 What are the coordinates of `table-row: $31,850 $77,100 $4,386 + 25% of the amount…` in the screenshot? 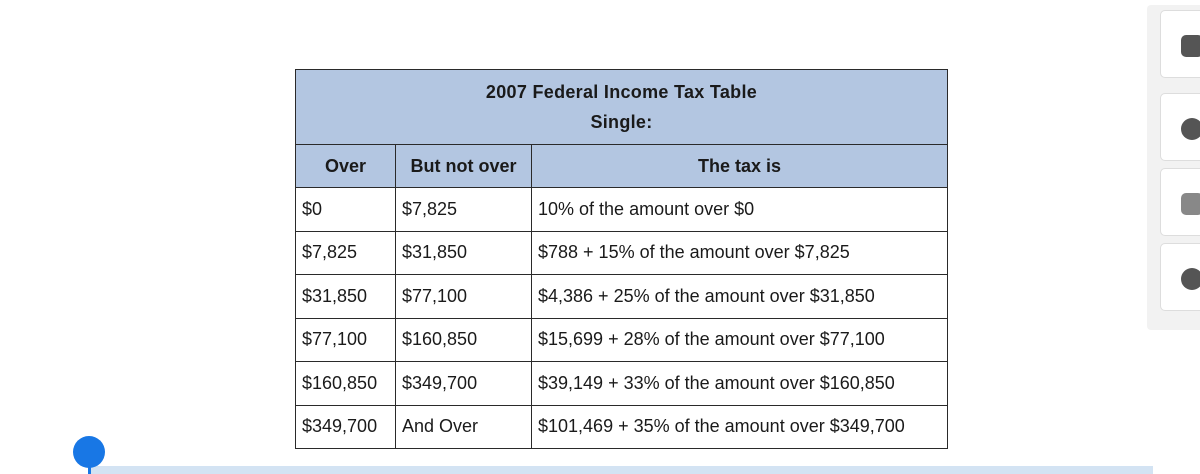 It's located at (621, 296).